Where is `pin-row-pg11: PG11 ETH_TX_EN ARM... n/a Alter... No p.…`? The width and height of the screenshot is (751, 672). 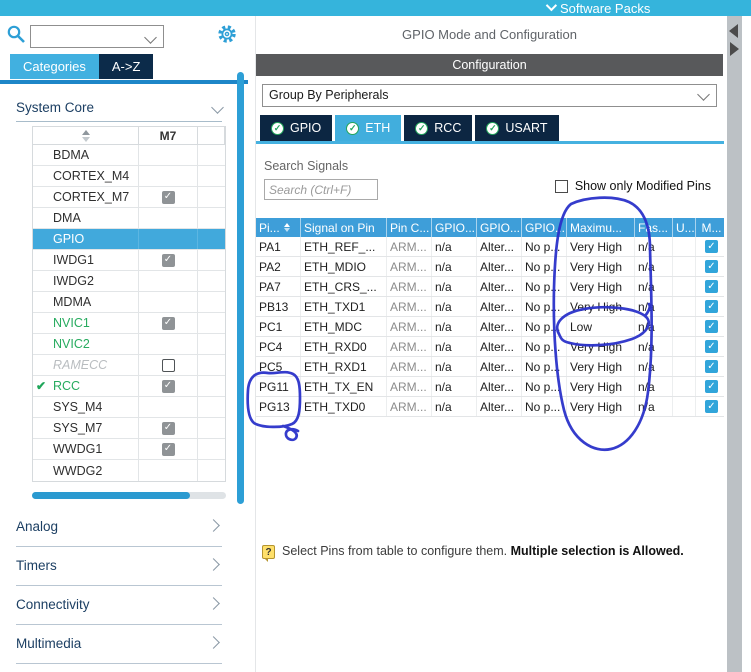 pin-row-pg11: PG11 ETH_TX_EN ARM... n/a Alter... No p.… is located at coordinates (490, 387).